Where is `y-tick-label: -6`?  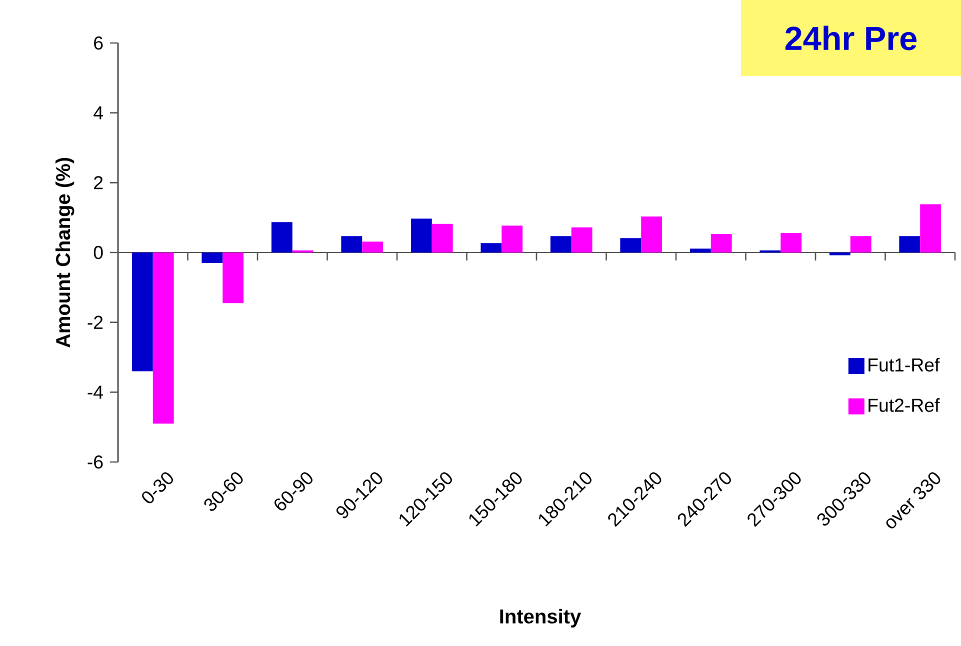 y-tick-label: -6 is located at coordinates (95, 462).